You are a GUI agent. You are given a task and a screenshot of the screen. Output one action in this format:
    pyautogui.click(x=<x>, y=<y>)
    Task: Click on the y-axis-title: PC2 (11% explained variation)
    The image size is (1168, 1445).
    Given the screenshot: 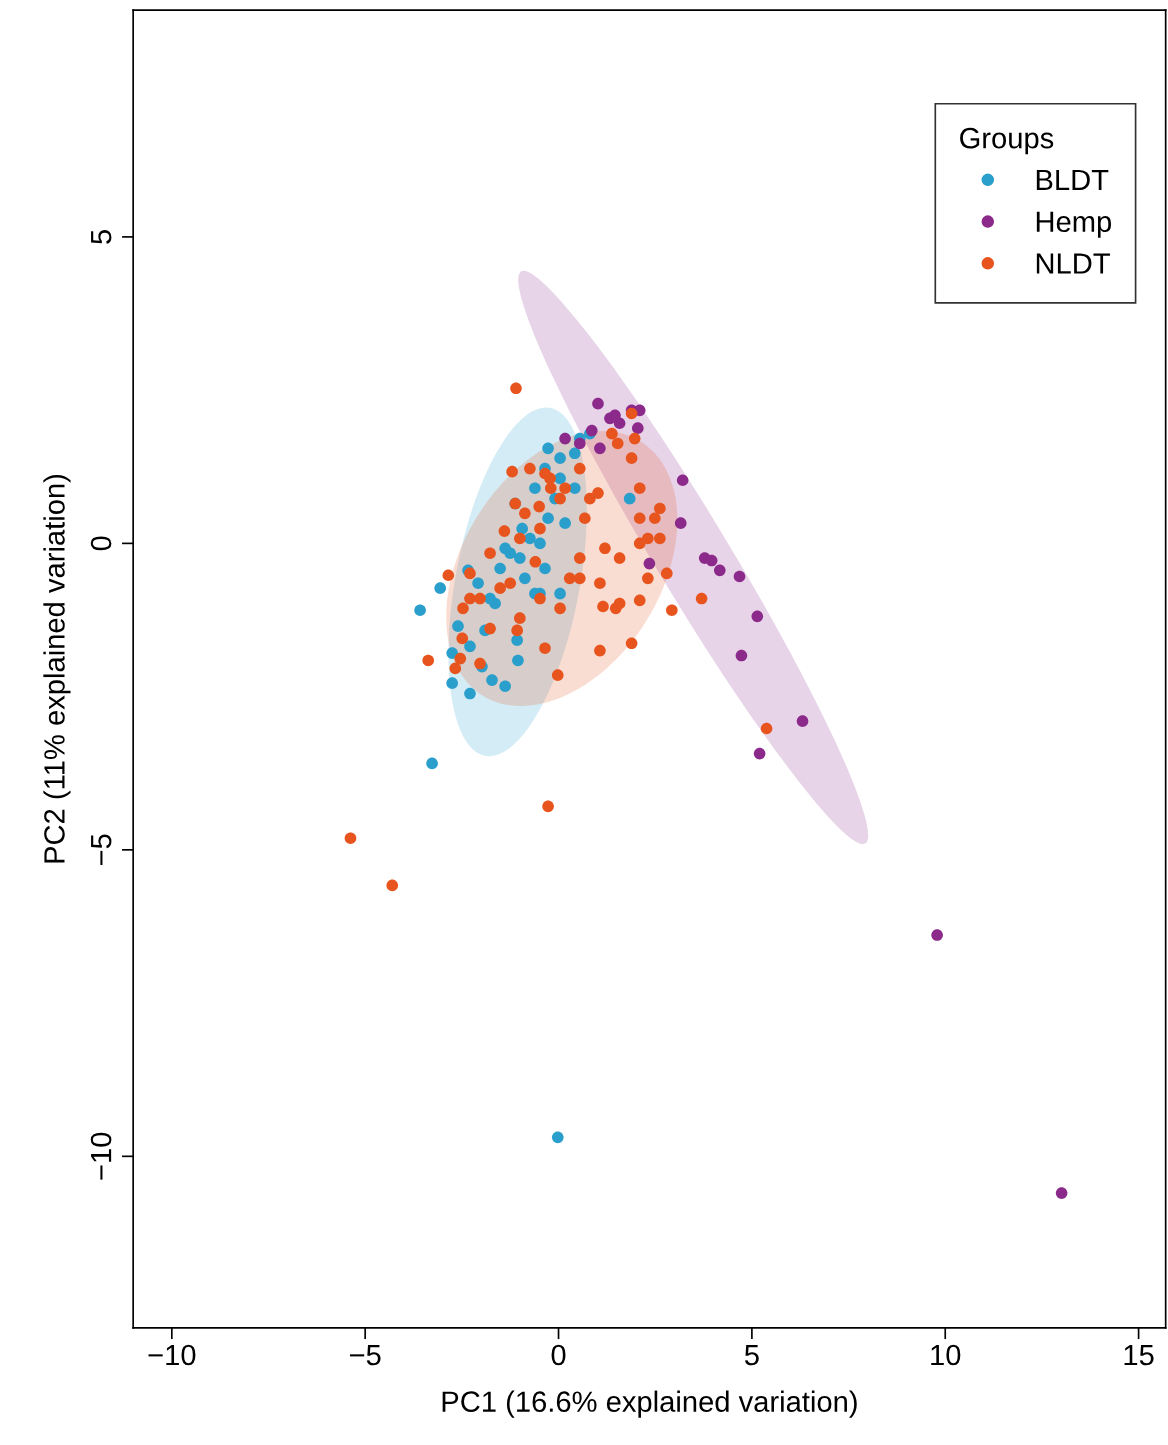 What is the action you would take?
    pyautogui.click(x=57, y=668)
    